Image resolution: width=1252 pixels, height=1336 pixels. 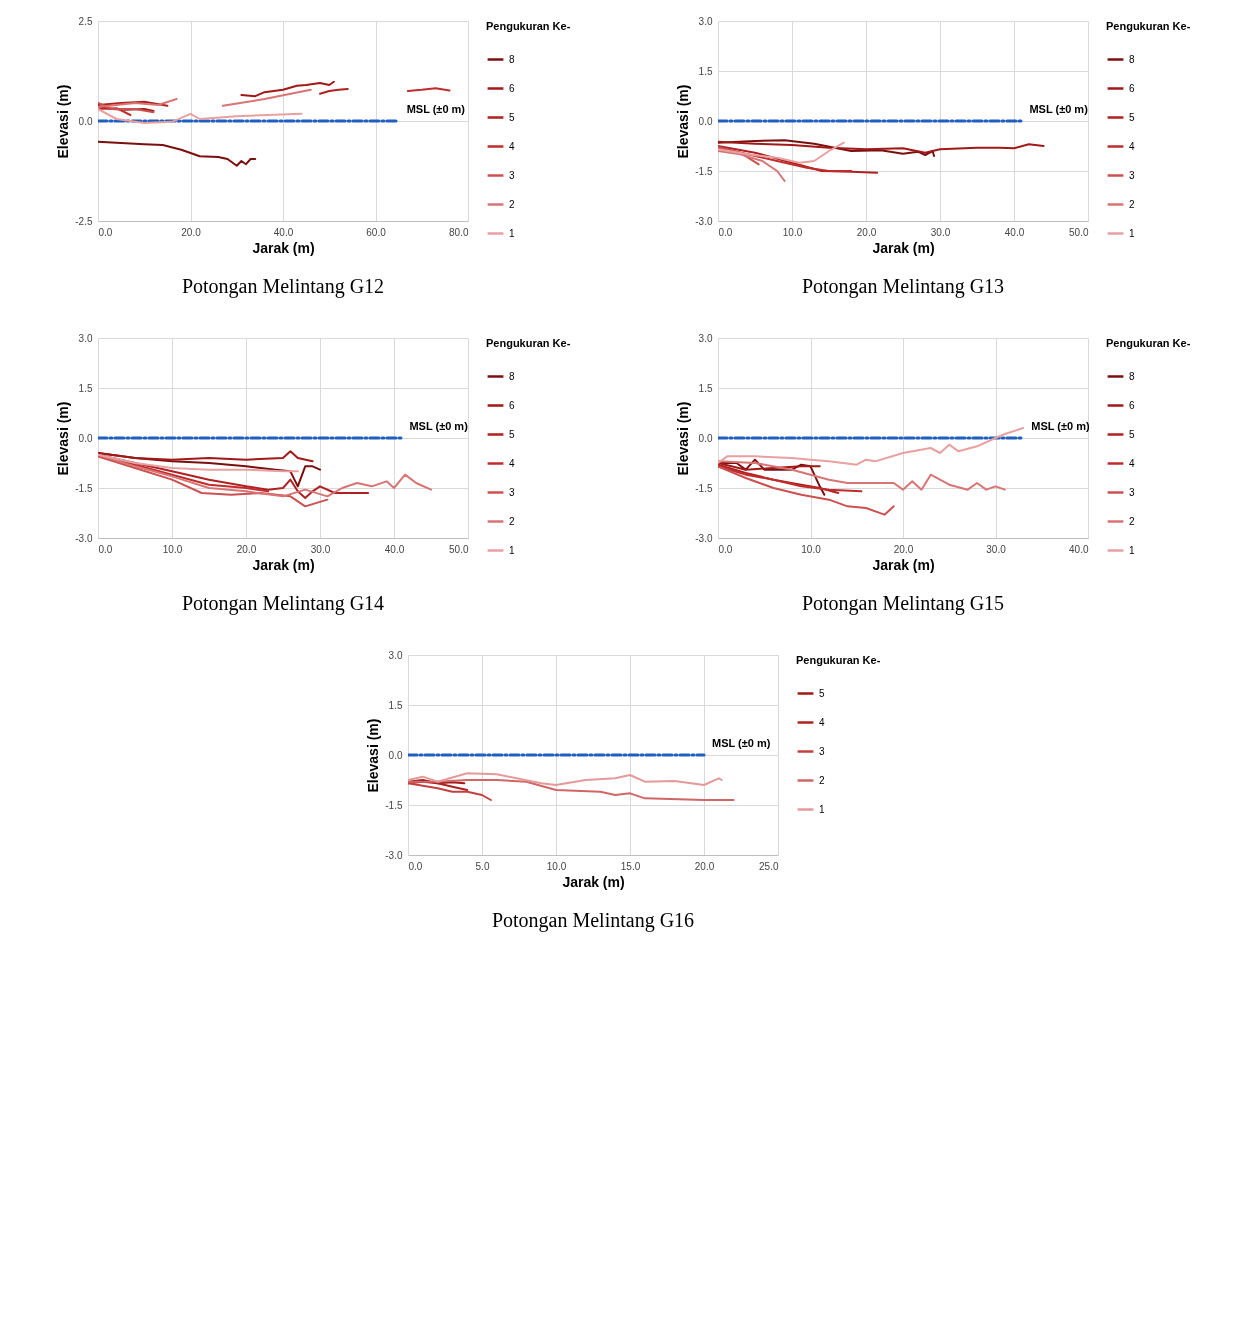 I want to click on y-tick-label: -2.5, so click(x=83, y=221).